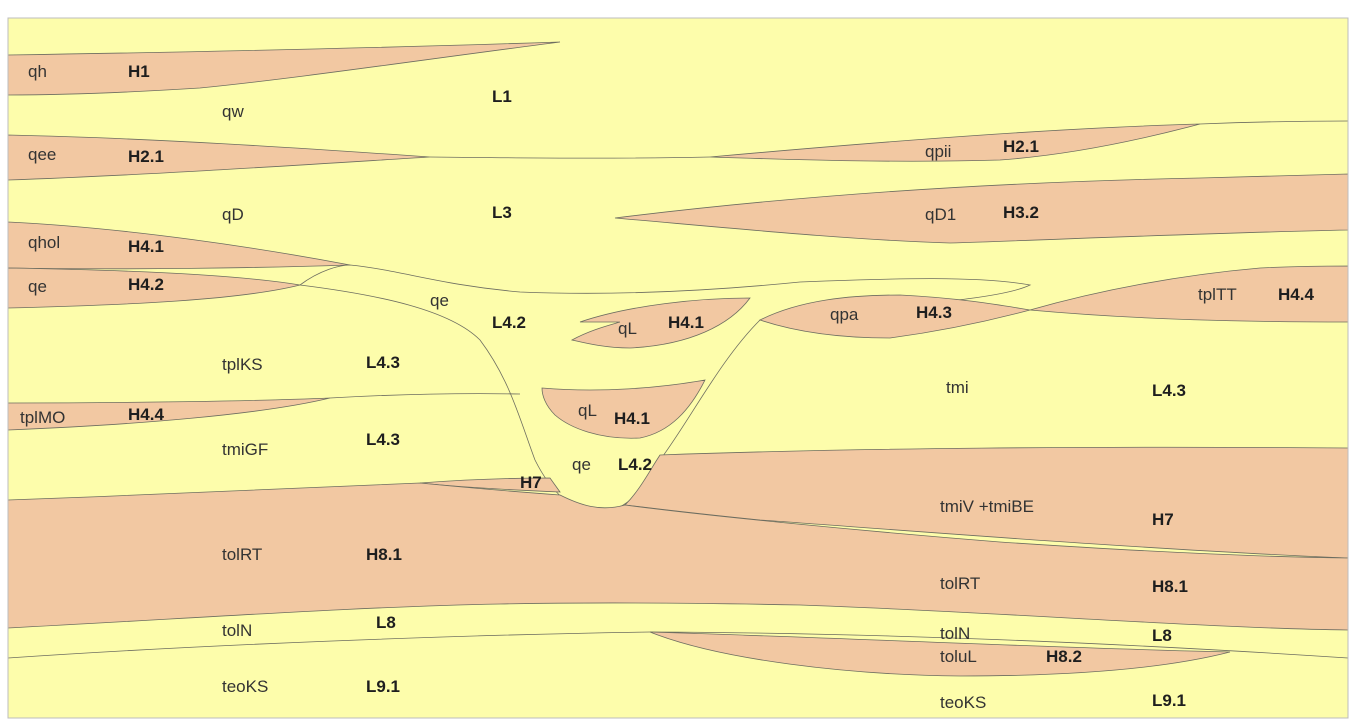 This screenshot has width=1354, height=720. I want to click on code-h8-2: H8.2, so click(1064, 656).